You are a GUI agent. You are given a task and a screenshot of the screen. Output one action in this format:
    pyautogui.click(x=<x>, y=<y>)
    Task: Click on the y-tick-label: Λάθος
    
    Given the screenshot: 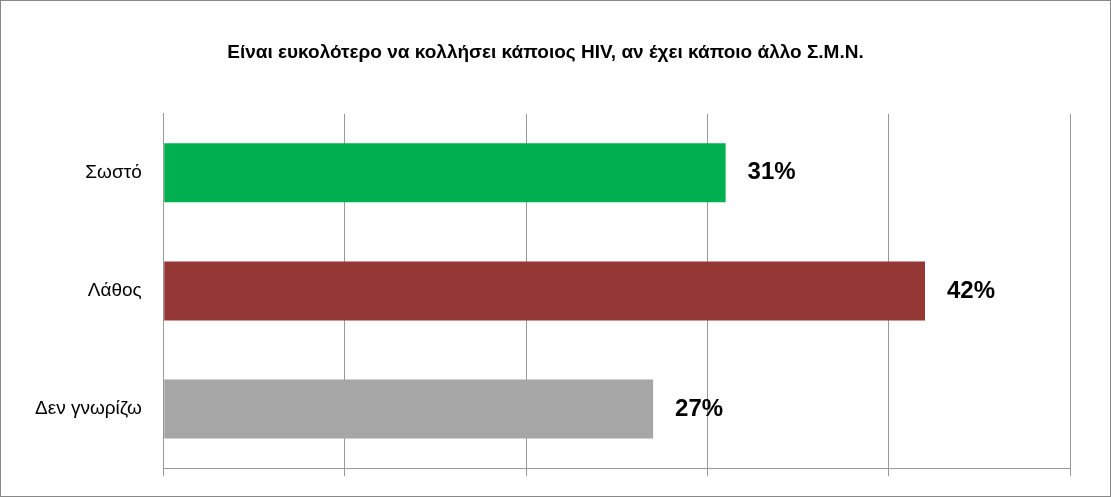 What is the action you would take?
    pyautogui.click(x=114, y=290)
    